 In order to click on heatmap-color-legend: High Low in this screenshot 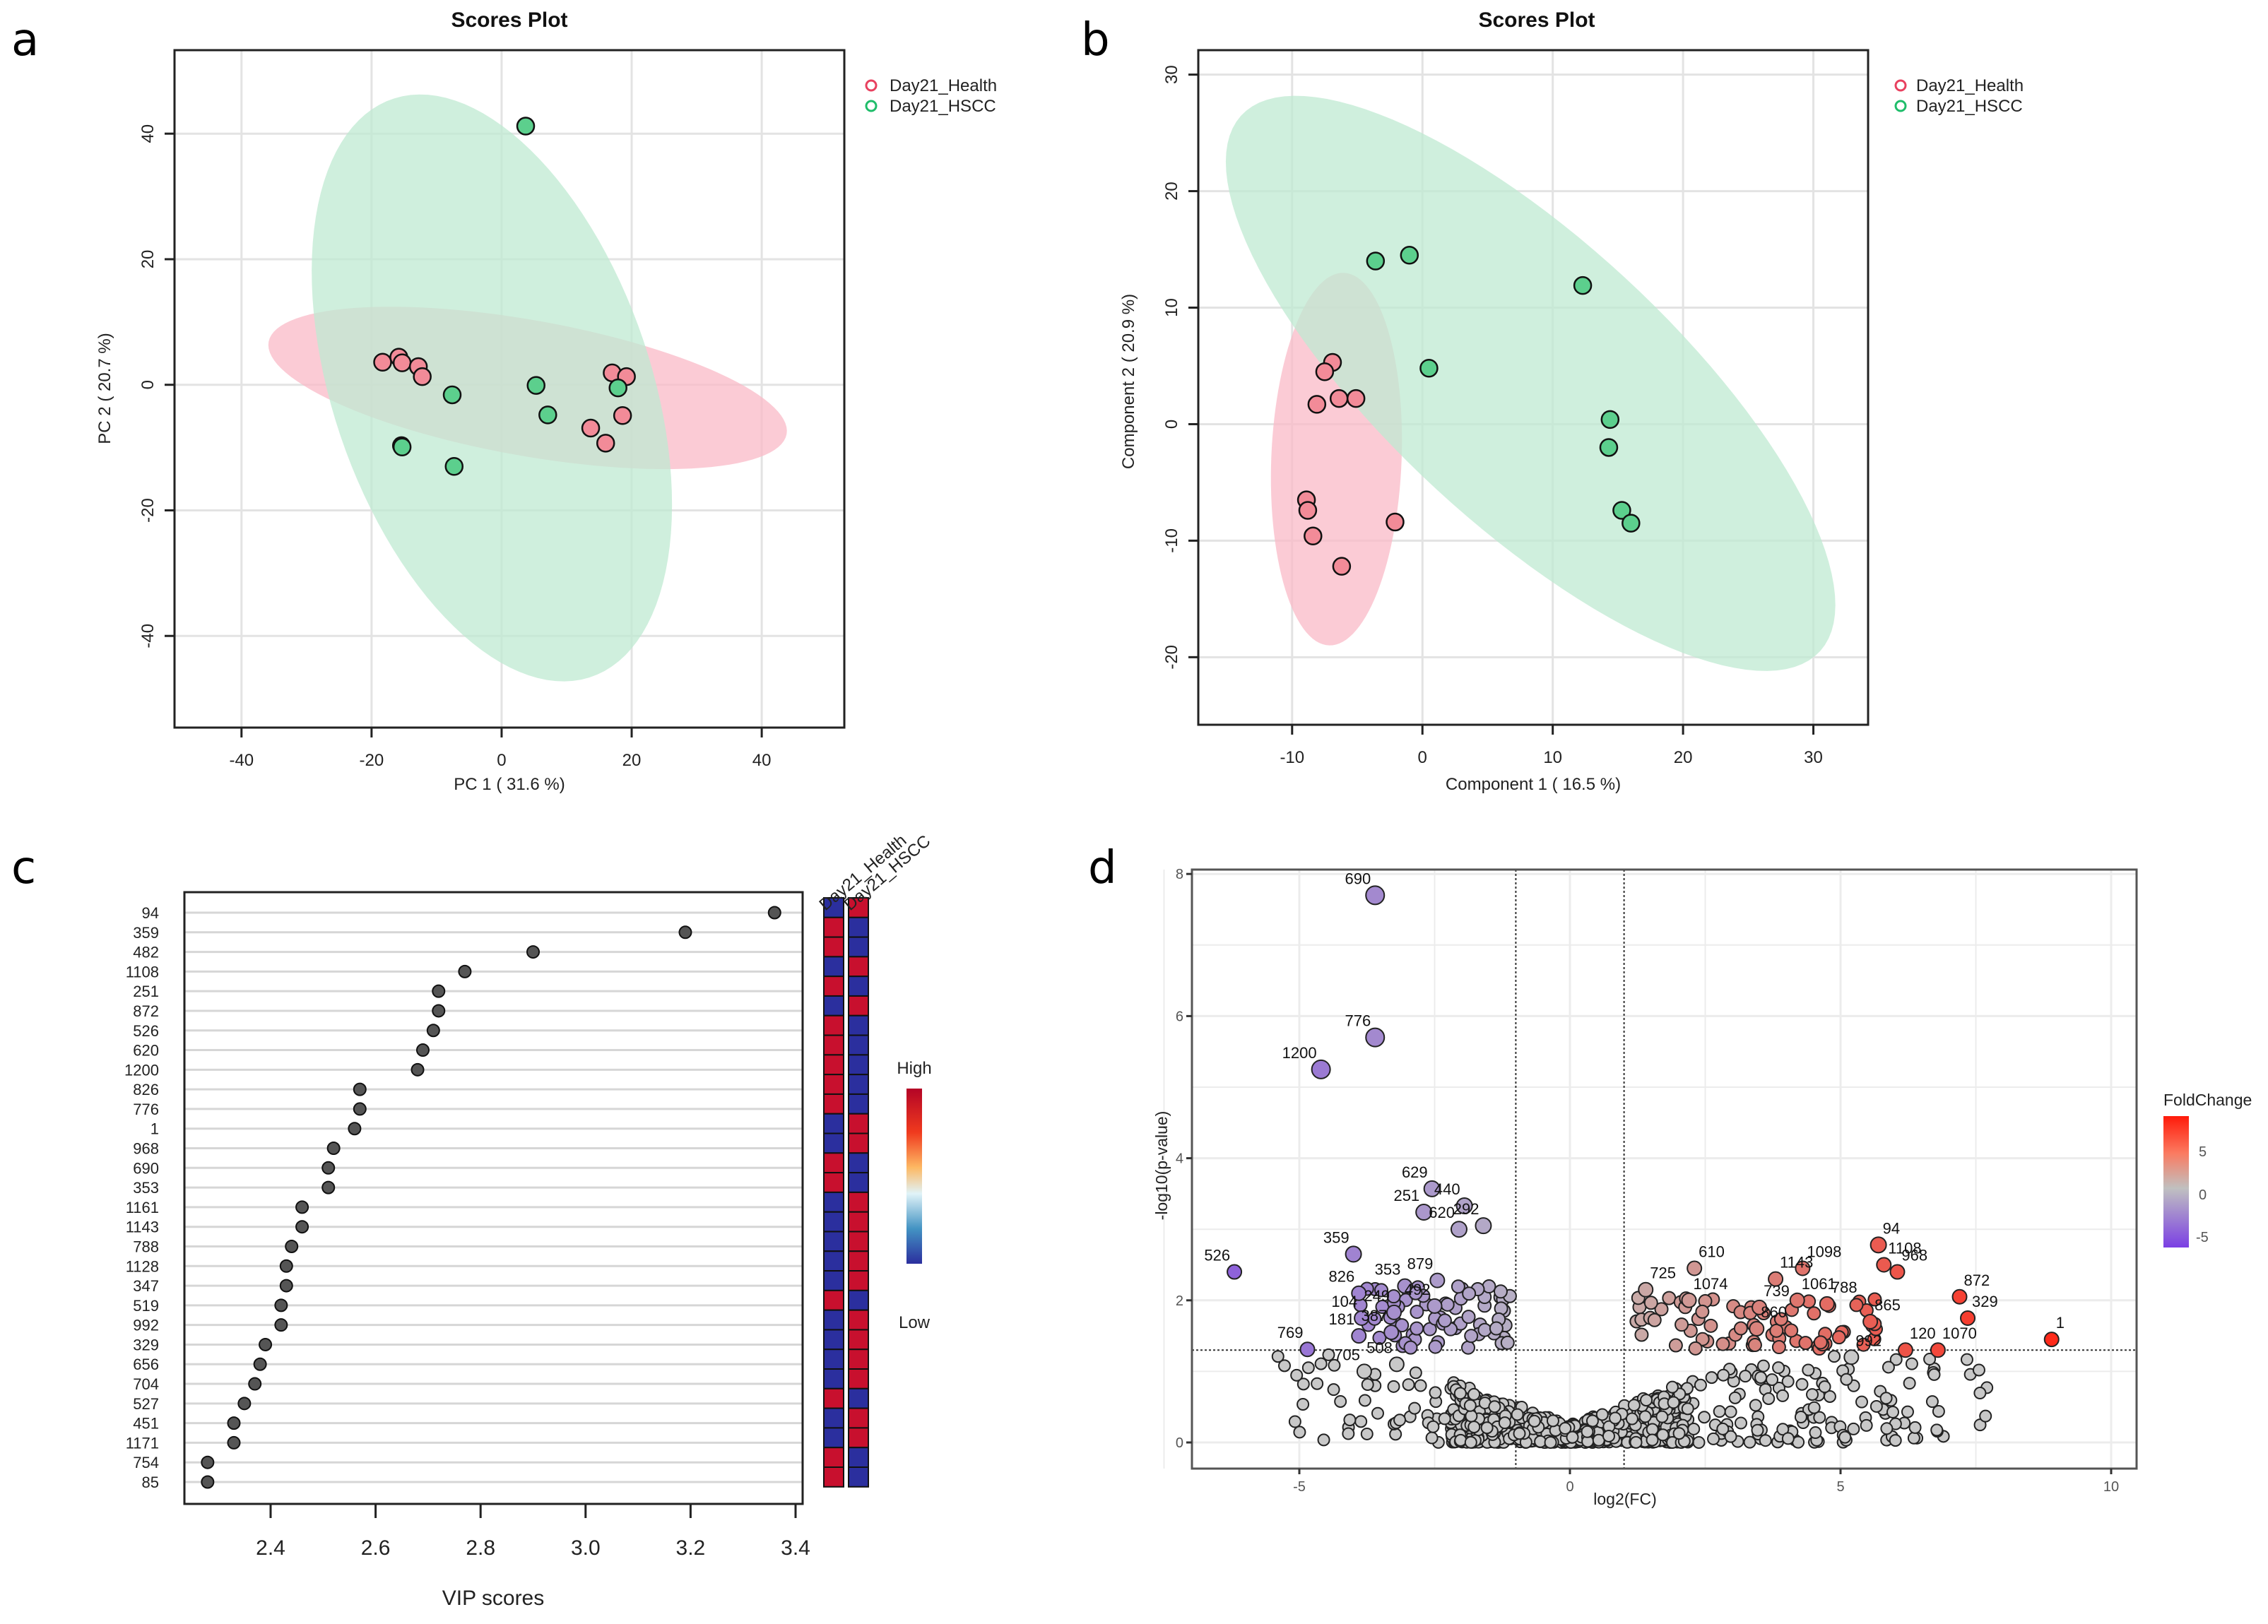, I will do `click(914, 1195)`.